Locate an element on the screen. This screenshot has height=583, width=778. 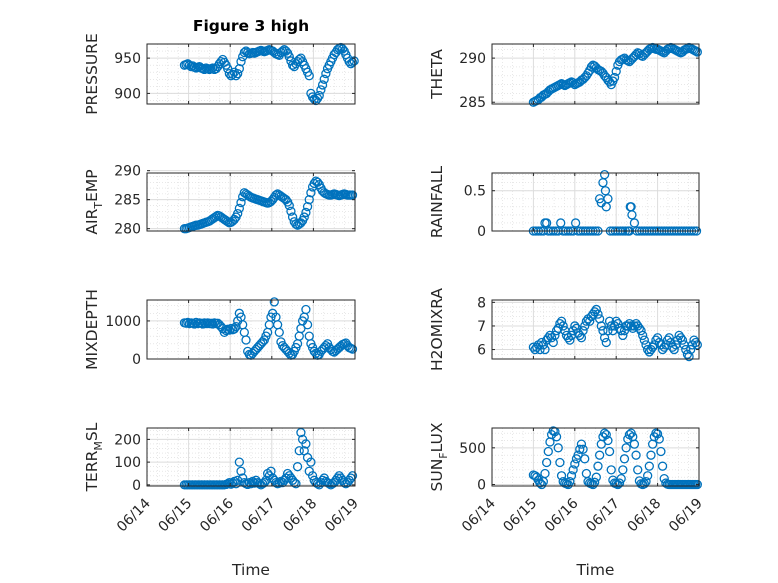
panel-h2omixra: 6 7 8 H2OMIXRA is located at coordinates (565, 329).